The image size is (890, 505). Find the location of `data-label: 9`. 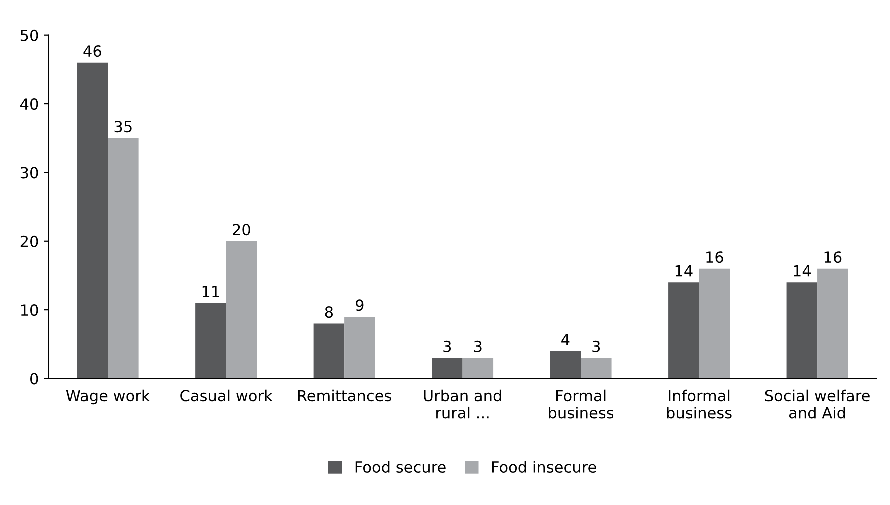

data-label: 9 is located at coordinates (360, 306).